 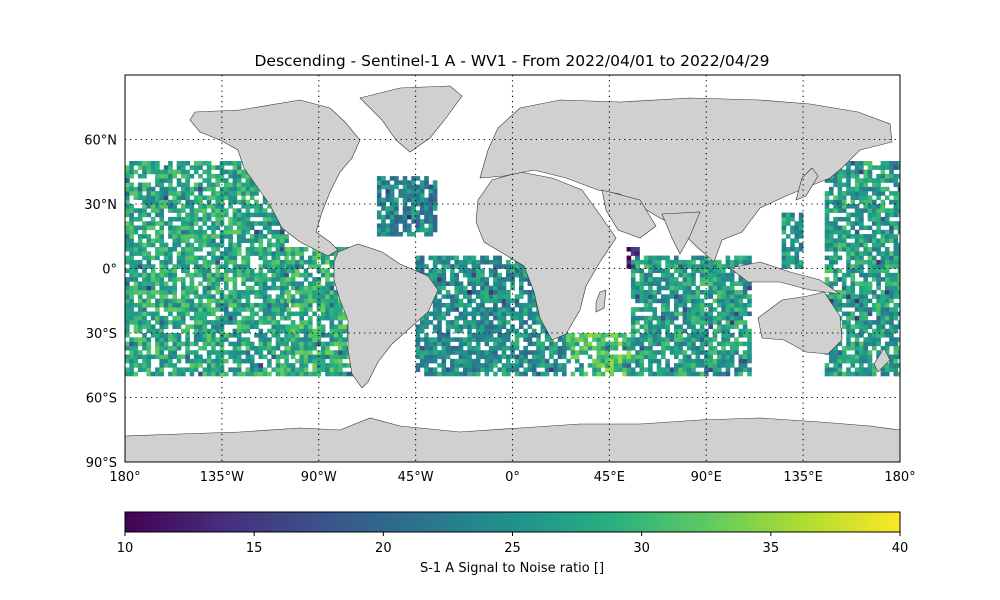 I want to click on colorbar-tick-label: 20, so click(x=383, y=548).